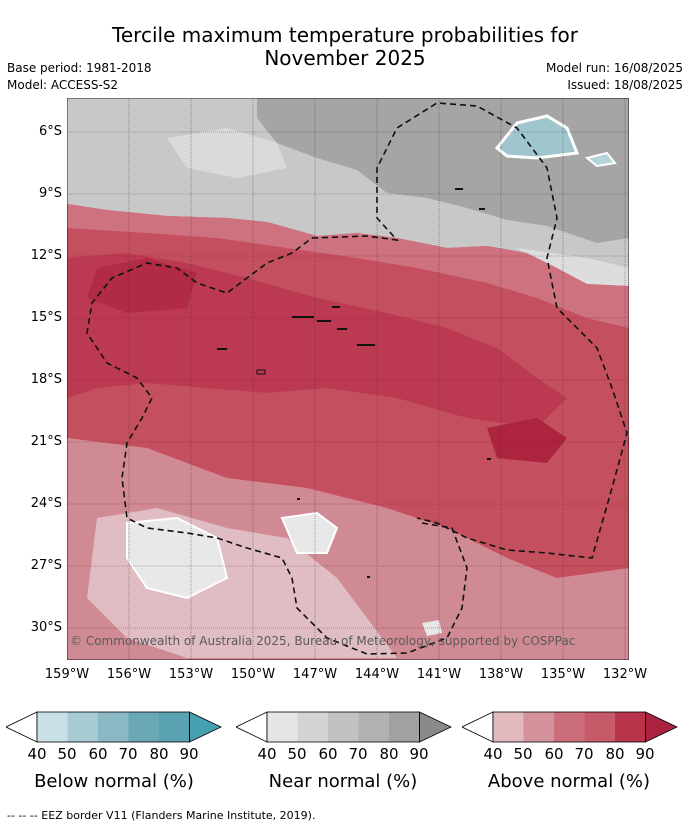 This screenshot has width=690, height=827. I want to click on colorbar-below-normal, so click(114, 727).